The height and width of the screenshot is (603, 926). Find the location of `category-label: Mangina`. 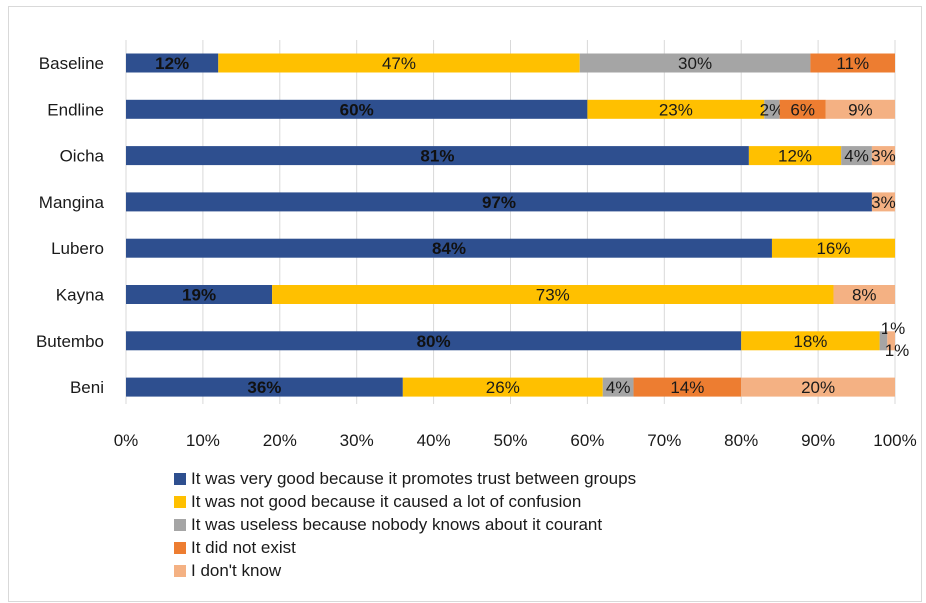

category-label: Mangina is located at coordinates (72, 202).